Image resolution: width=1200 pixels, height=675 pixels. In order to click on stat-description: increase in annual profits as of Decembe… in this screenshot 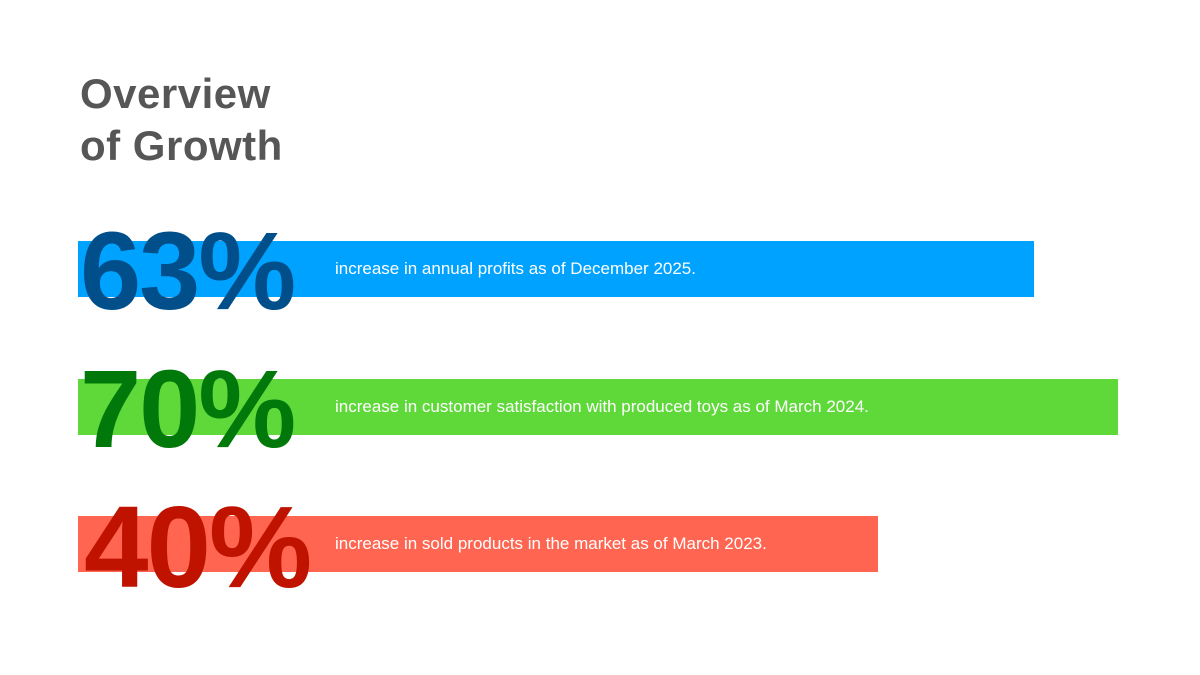, I will do `click(515, 268)`.